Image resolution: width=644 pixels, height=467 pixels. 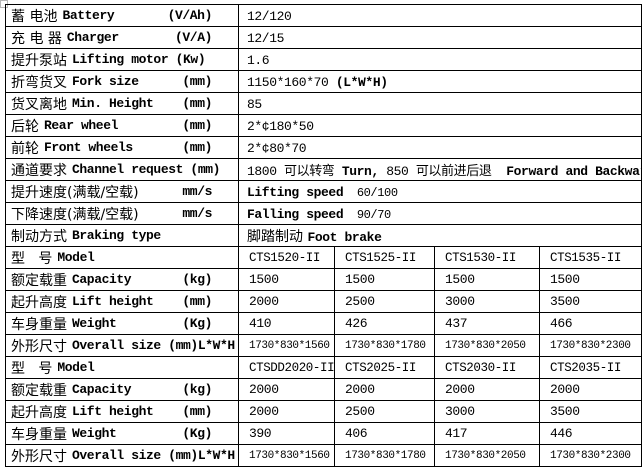 I want to click on label-unit: (V/Ah), so click(x=190, y=15).